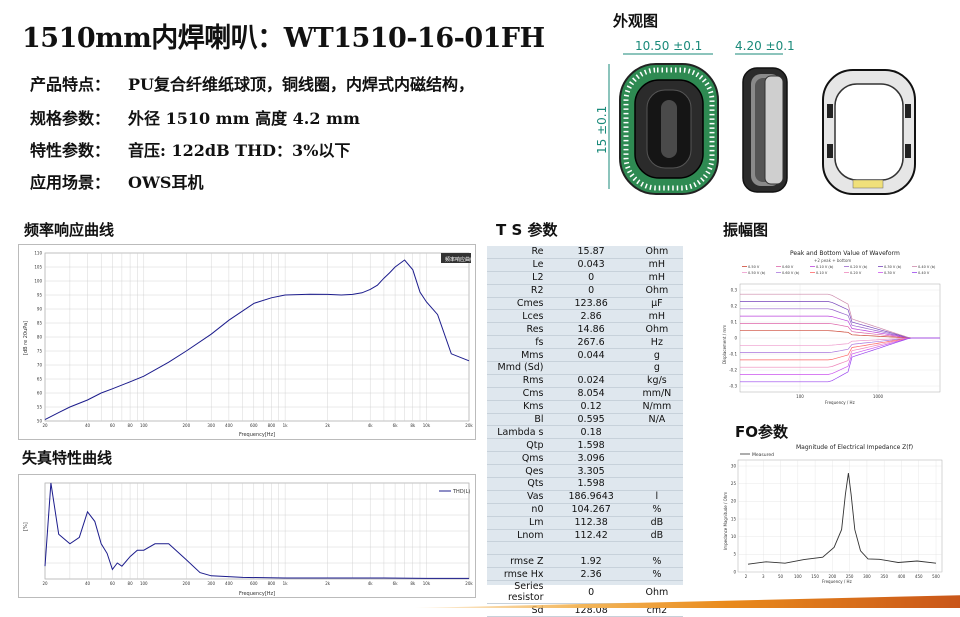 The width and height of the screenshot is (960, 617). I want to click on y-tick-label: -0.1, so click(733, 353).